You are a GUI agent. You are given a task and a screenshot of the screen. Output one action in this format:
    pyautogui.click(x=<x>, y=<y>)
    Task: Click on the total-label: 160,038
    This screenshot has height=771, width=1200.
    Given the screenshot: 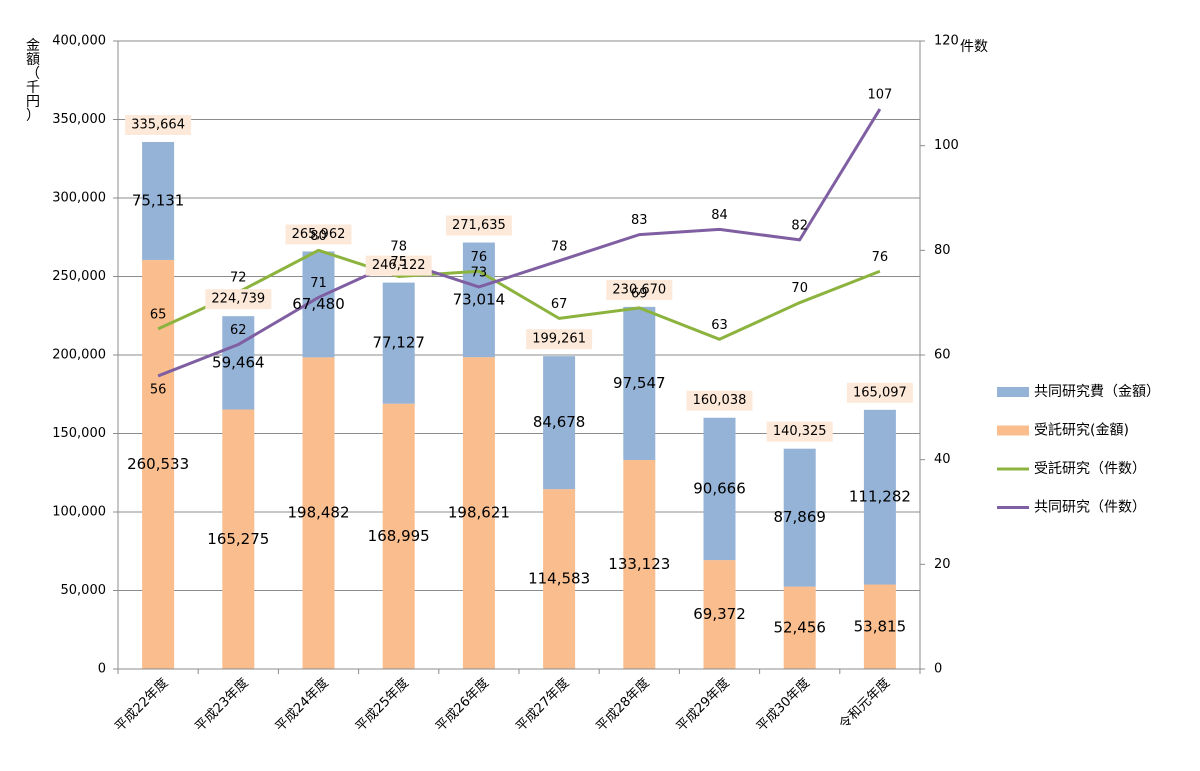 What is the action you would take?
    pyautogui.click(x=720, y=400)
    